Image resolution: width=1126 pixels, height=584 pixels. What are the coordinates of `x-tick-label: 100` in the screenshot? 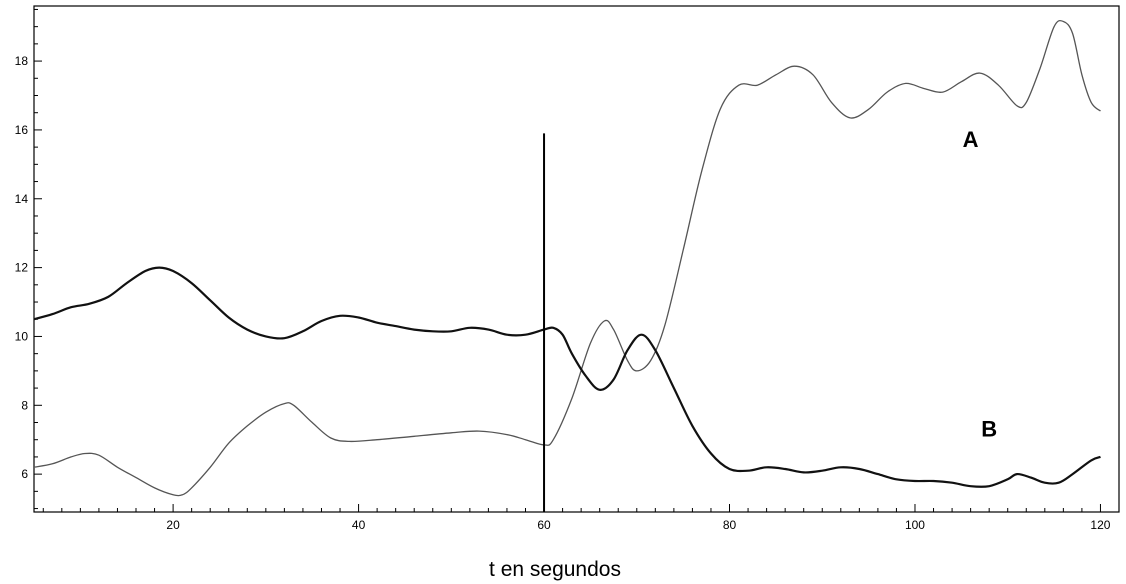 It's located at (915, 525).